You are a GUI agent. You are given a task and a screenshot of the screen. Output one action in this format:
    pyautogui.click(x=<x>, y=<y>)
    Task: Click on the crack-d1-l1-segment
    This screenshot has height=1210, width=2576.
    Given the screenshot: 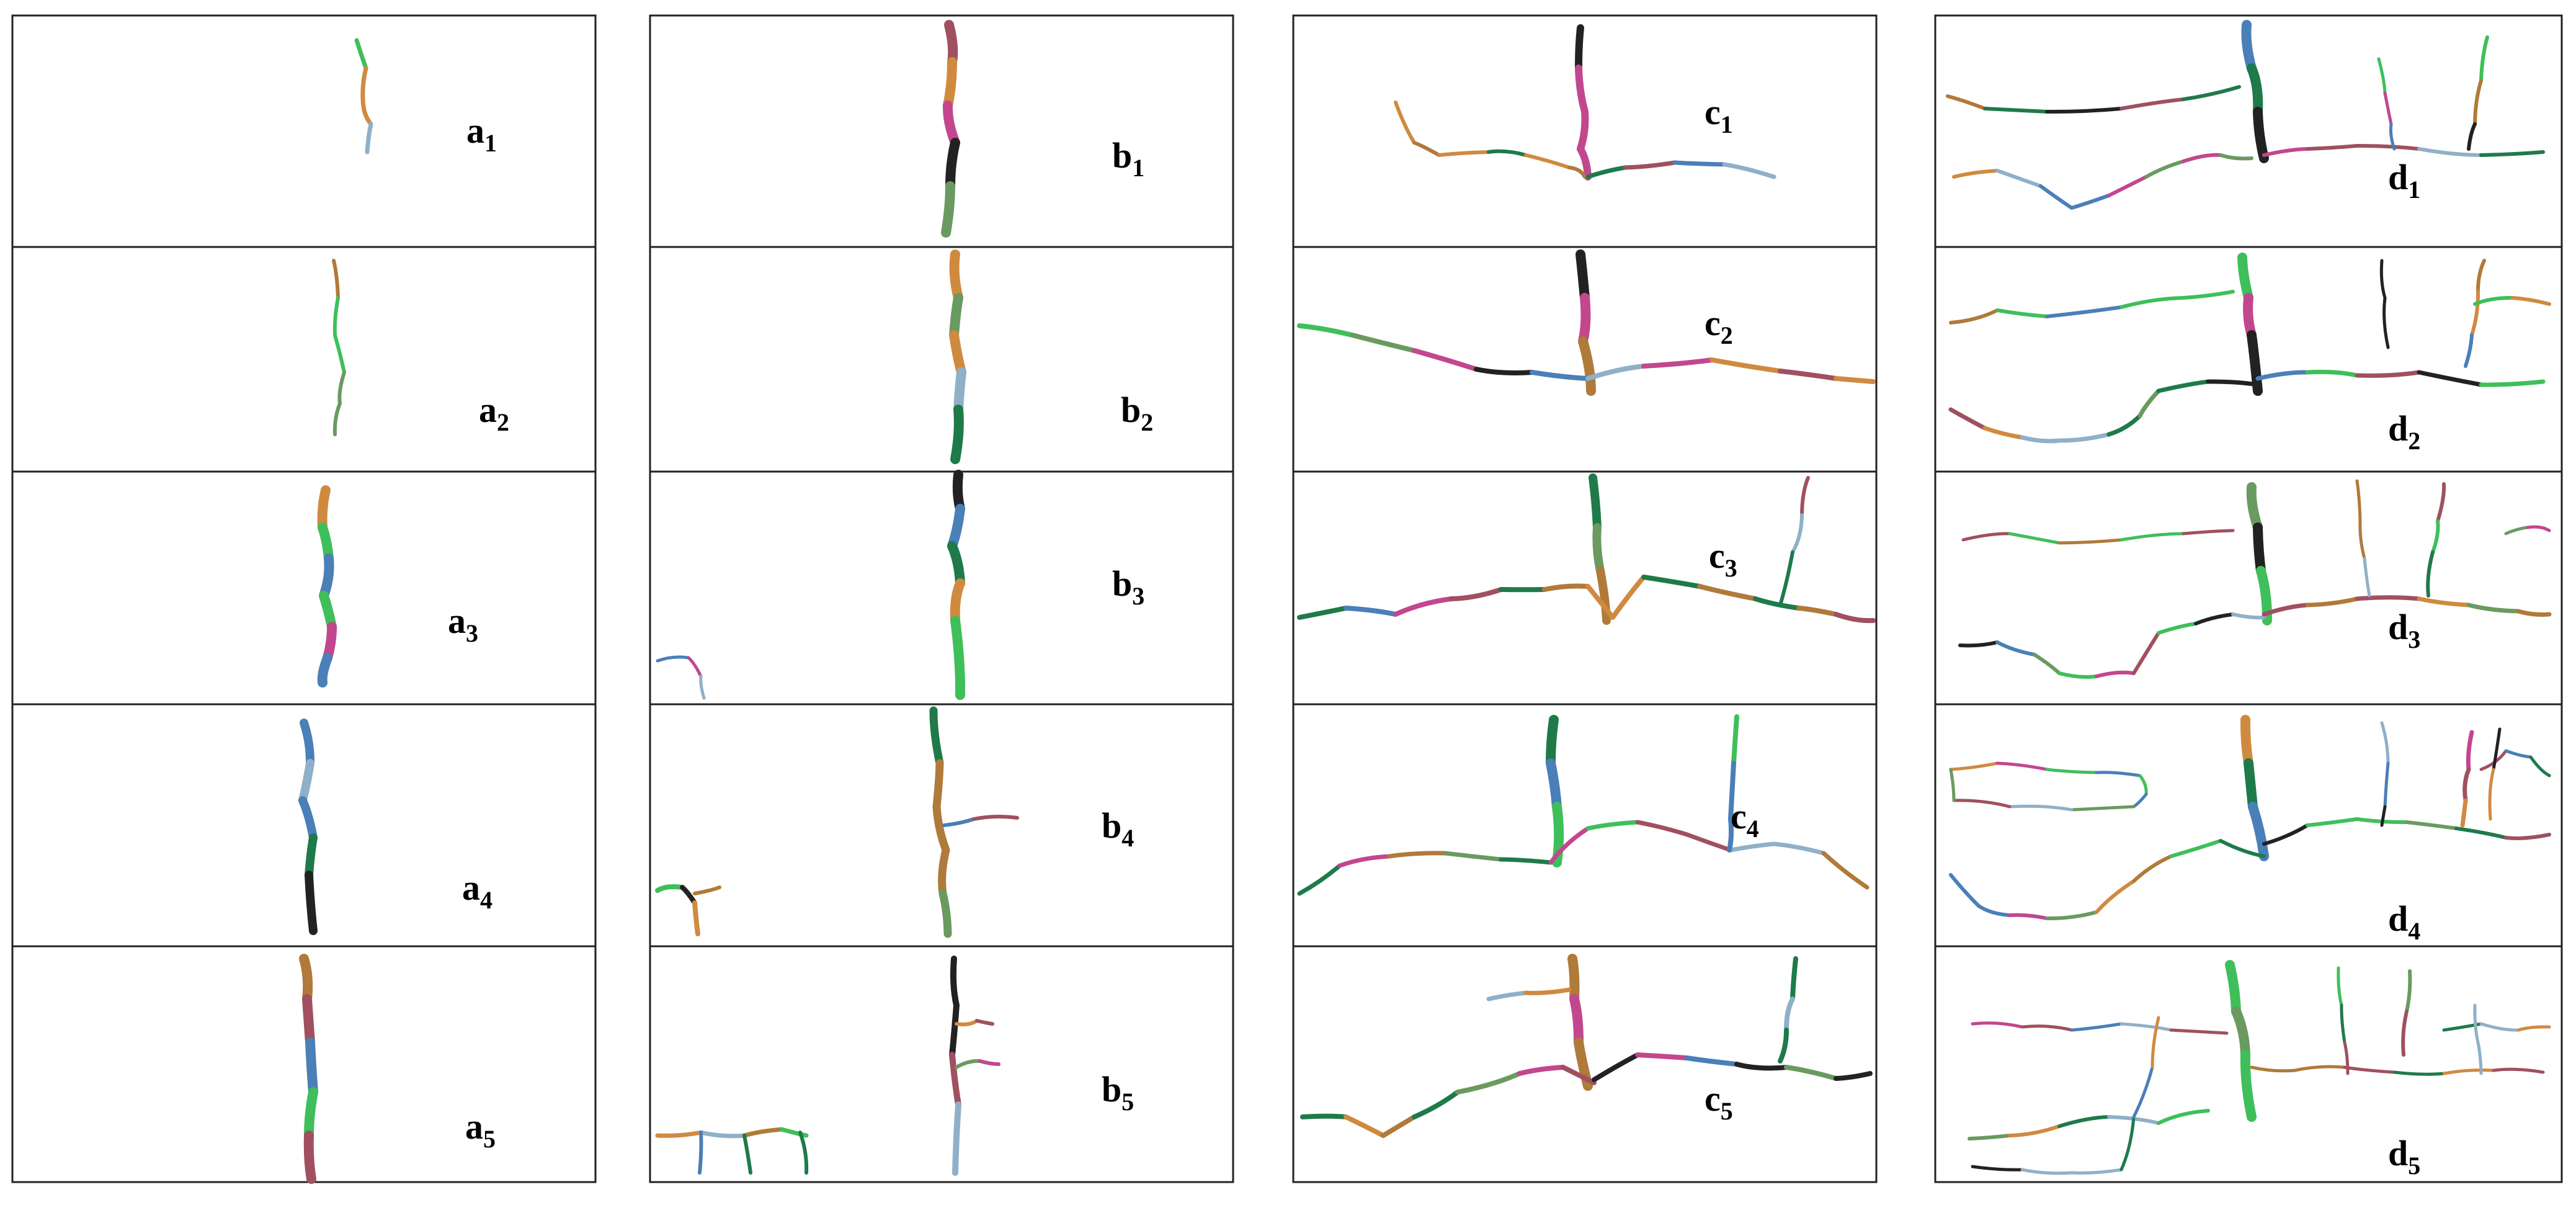 What is the action you would take?
    pyautogui.click(x=2211, y=93)
    